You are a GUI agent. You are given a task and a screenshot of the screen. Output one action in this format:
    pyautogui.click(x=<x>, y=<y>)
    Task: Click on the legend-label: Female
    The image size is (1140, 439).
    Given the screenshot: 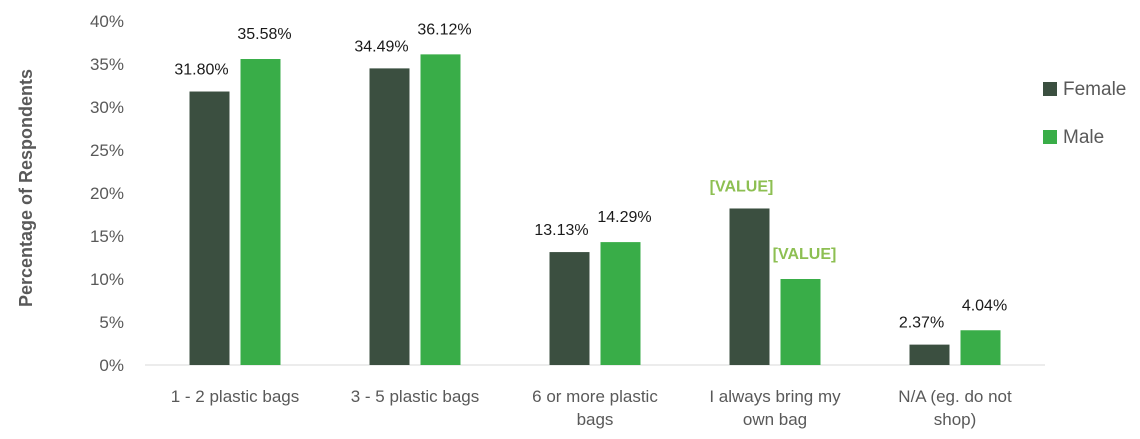 What is the action you would take?
    pyautogui.click(x=1094, y=89)
    